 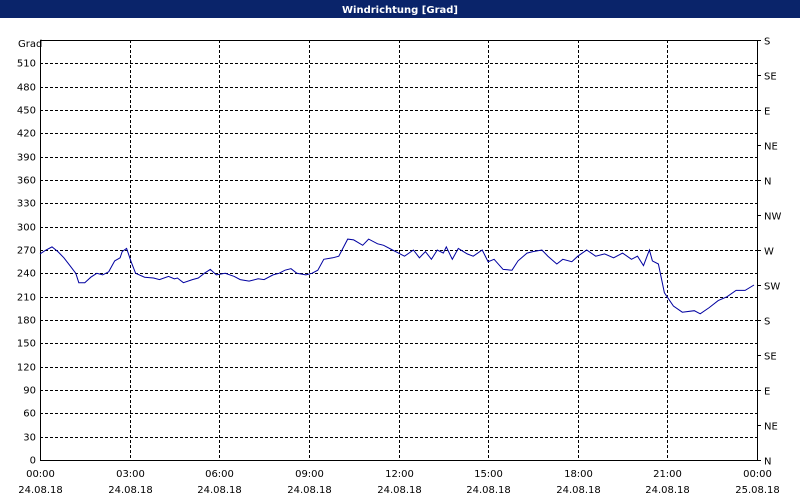 I want to click on y-tick-label: 480, so click(x=26, y=88).